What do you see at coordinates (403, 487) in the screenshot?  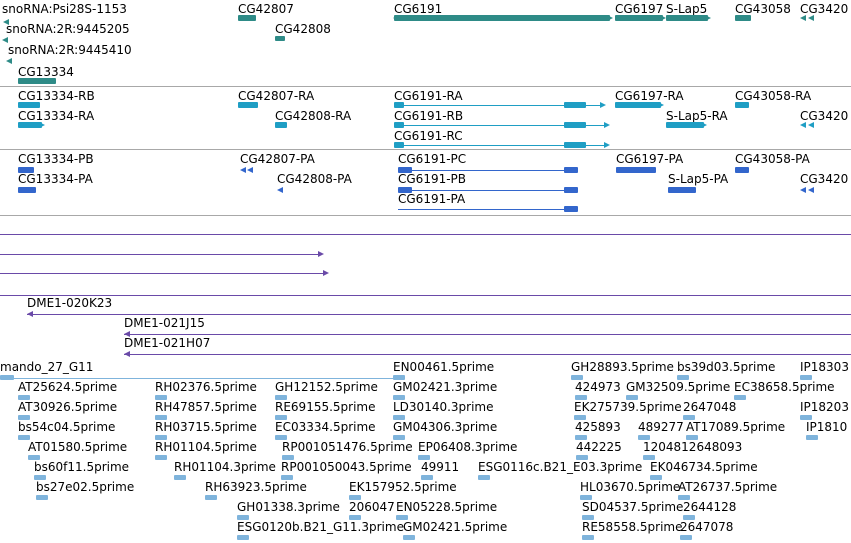 I see `est-label: EK157952.5prime` at bounding box center [403, 487].